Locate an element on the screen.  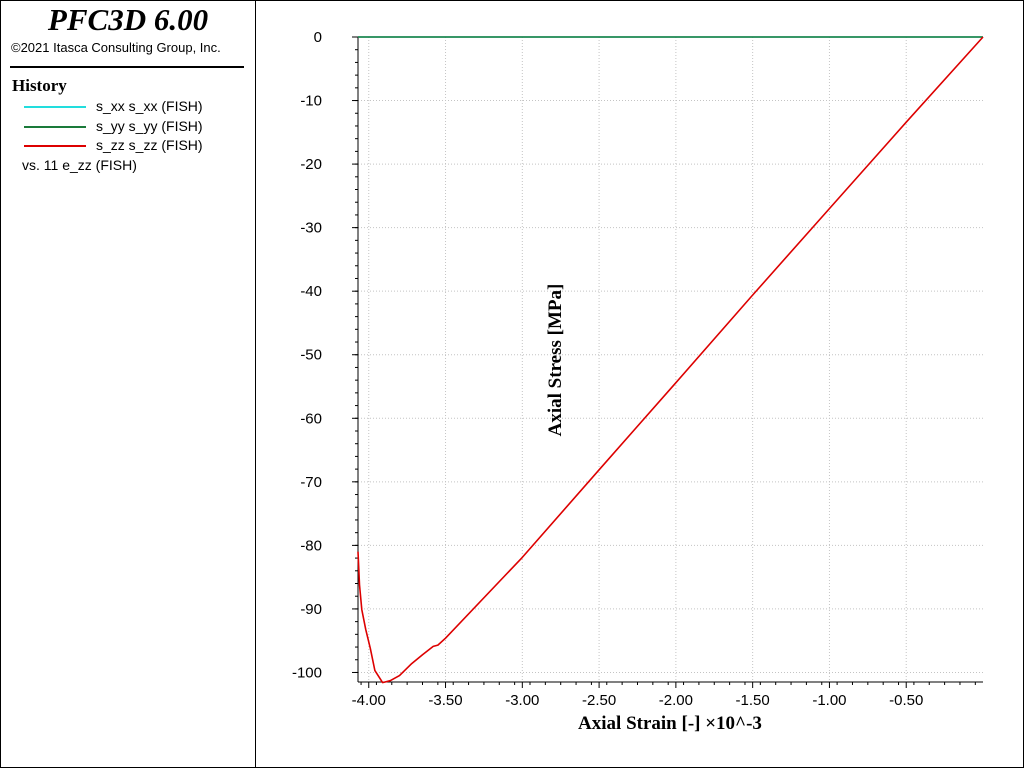
copyright-text: ©2021 Itasca Consulting Group, Inc. is located at coordinates (116, 47).